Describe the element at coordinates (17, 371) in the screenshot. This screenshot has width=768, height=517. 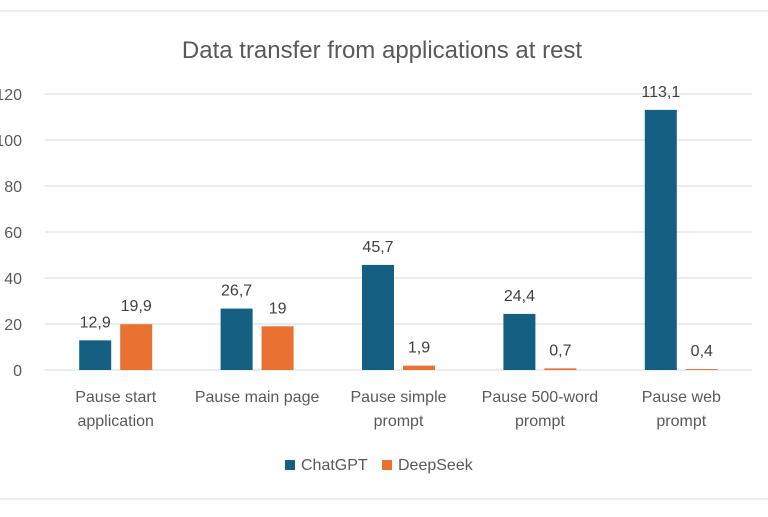
I see `y-tick-label: 0` at that location.